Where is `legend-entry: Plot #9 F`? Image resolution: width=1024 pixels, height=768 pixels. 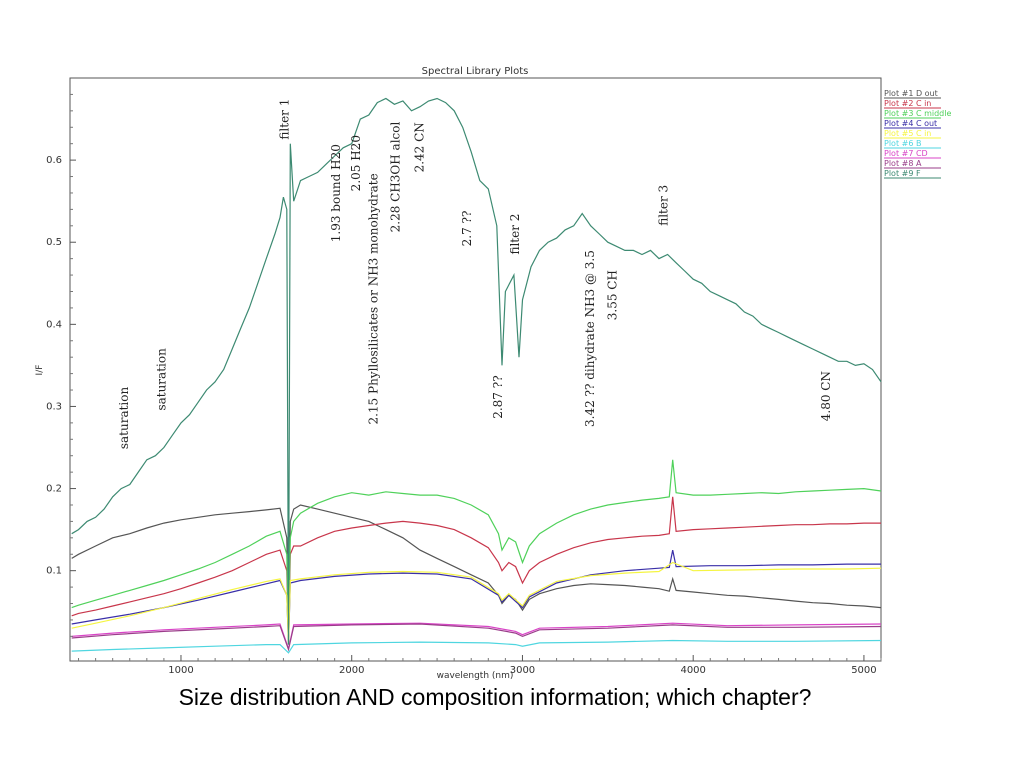
legend-entry: Plot #9 F is located at coordinates (902, 173).